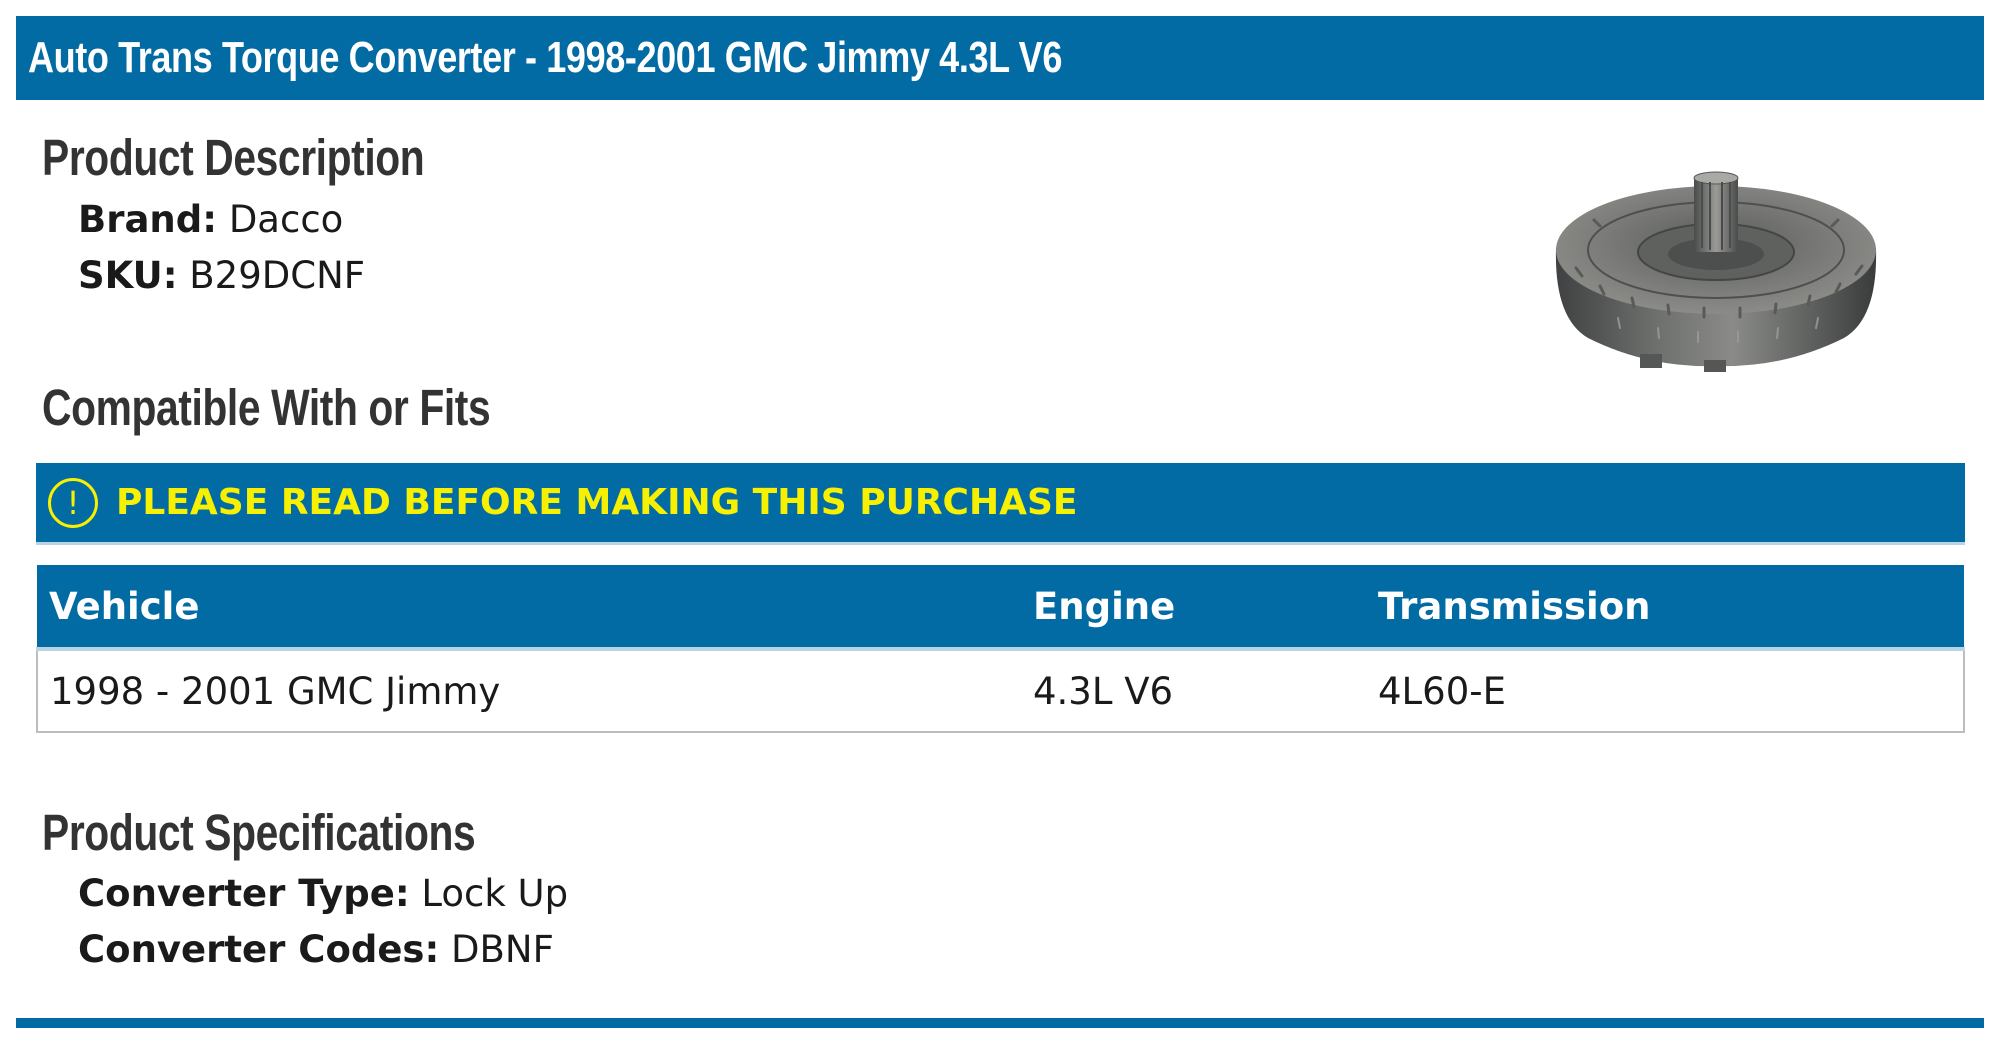  I want to click on converter-type-label: Converter Type:, so click(244, 893).